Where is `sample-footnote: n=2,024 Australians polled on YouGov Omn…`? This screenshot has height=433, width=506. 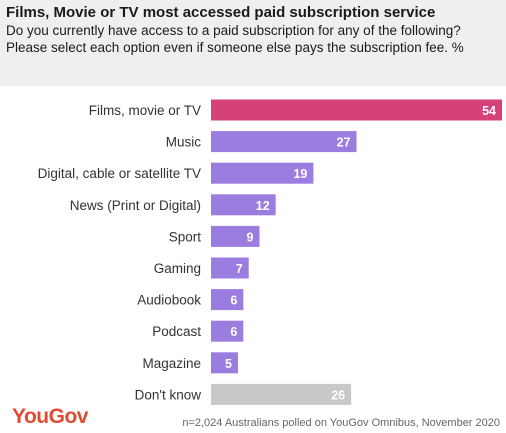
sample-footnote: n=2,024 Australians polled on YouGov Omn… is located at coordinates (341, 423).